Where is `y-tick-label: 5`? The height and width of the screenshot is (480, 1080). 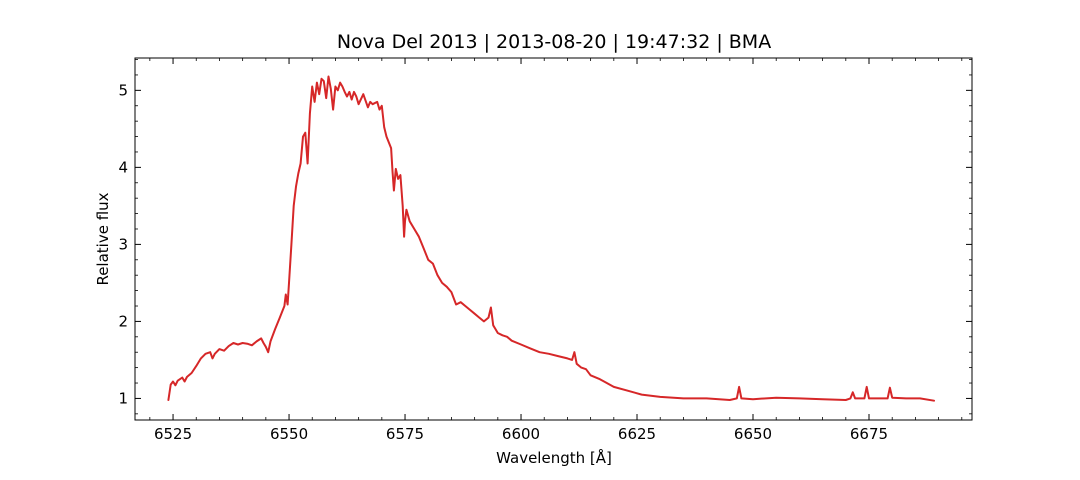
y-tick-label: 5 is located at coordinates (123, 90).